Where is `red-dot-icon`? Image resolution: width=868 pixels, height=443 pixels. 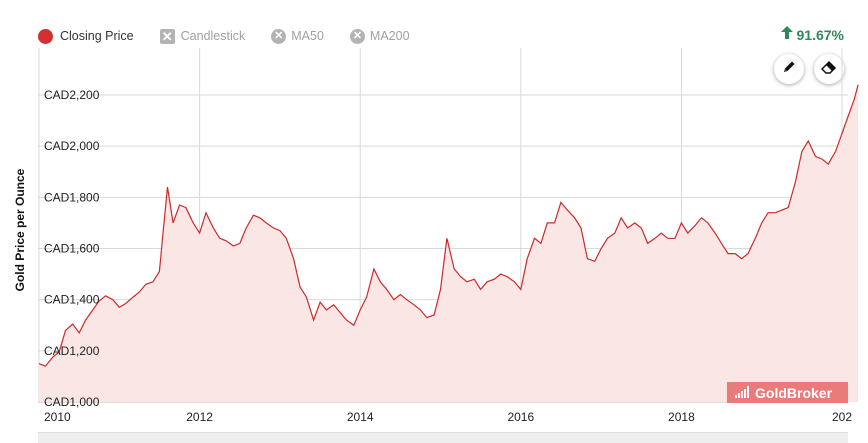
red-dot-icon is located at coordinates (45, 36).